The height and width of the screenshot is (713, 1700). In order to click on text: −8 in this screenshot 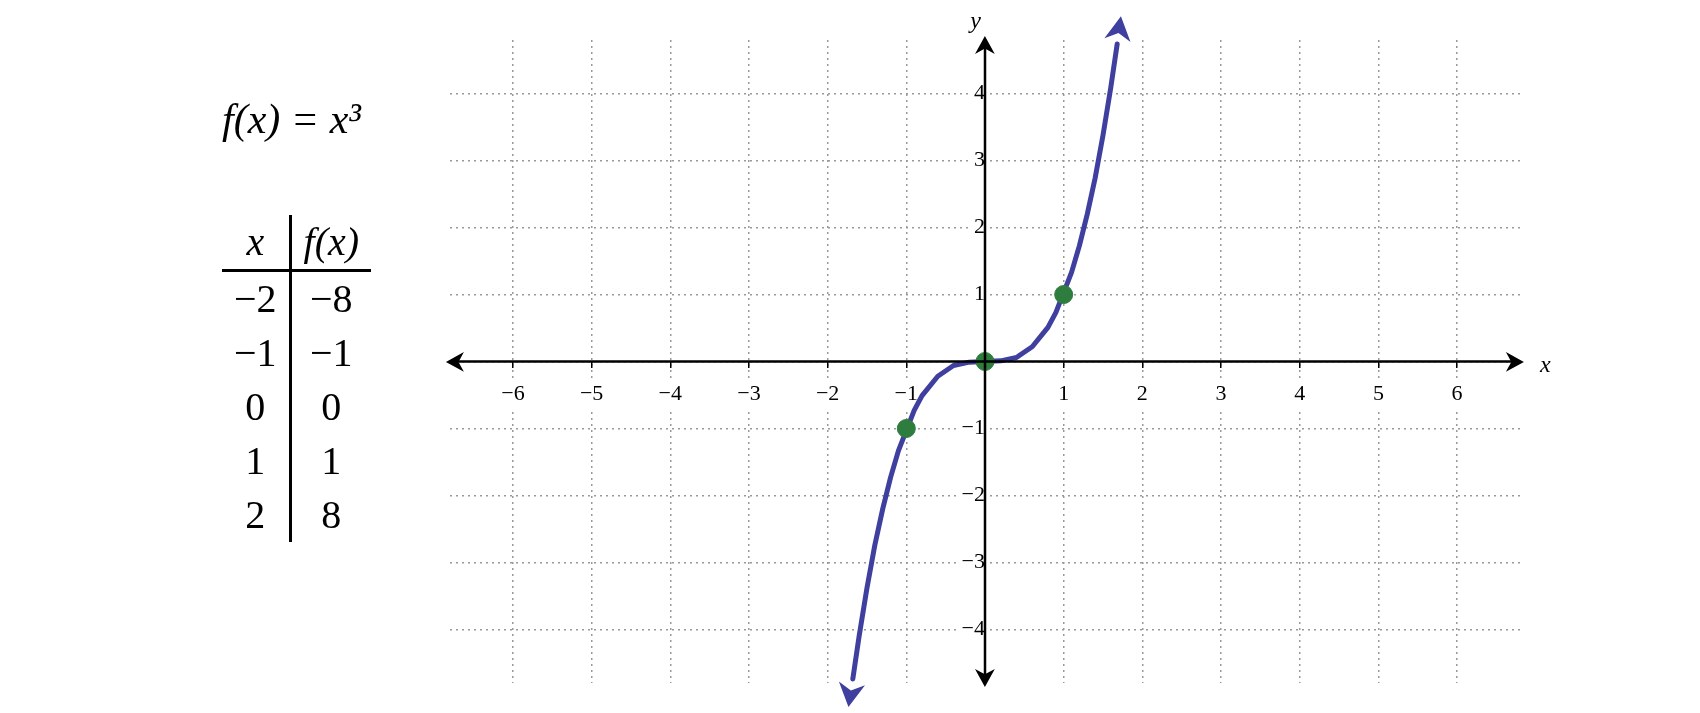, I will do `click(331, 299)`.